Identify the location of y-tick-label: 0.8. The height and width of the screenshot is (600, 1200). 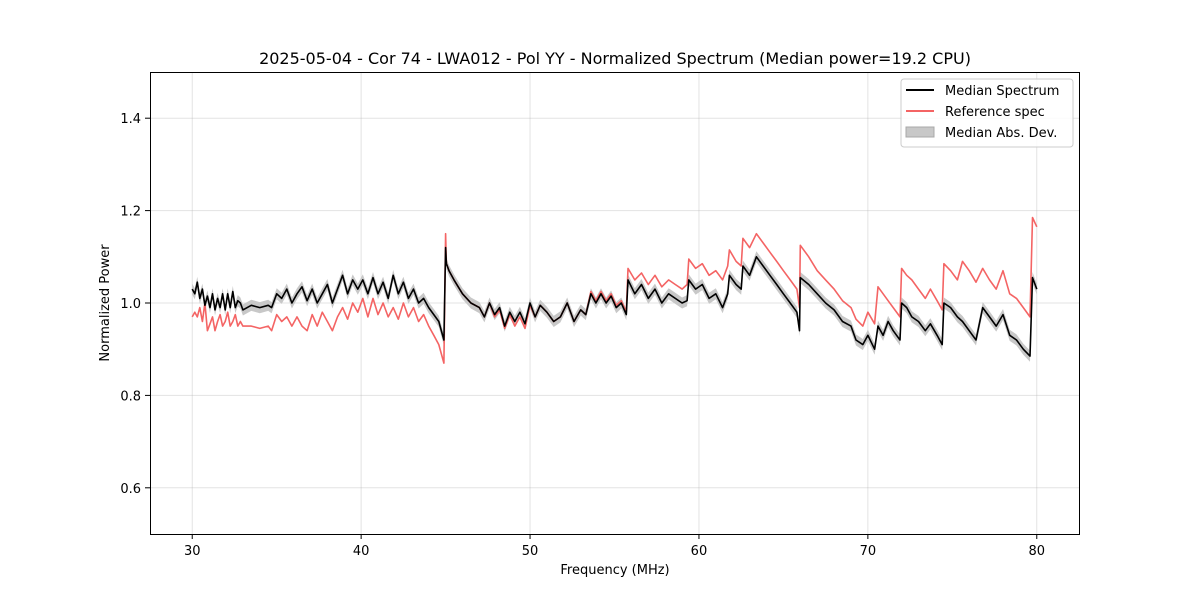
(130, 396).